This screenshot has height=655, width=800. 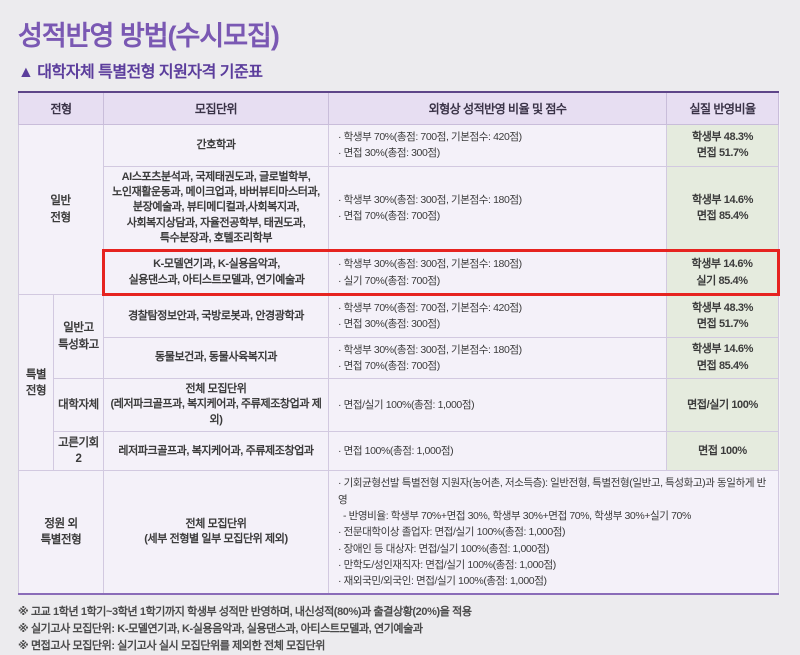 What do you see at coordinates (216, 532) in the screenshot?
I see `unit-cell: 전체 모집단위 (세부 전형별 일부 모집단위 제외)` at bounding box center [216, 532].